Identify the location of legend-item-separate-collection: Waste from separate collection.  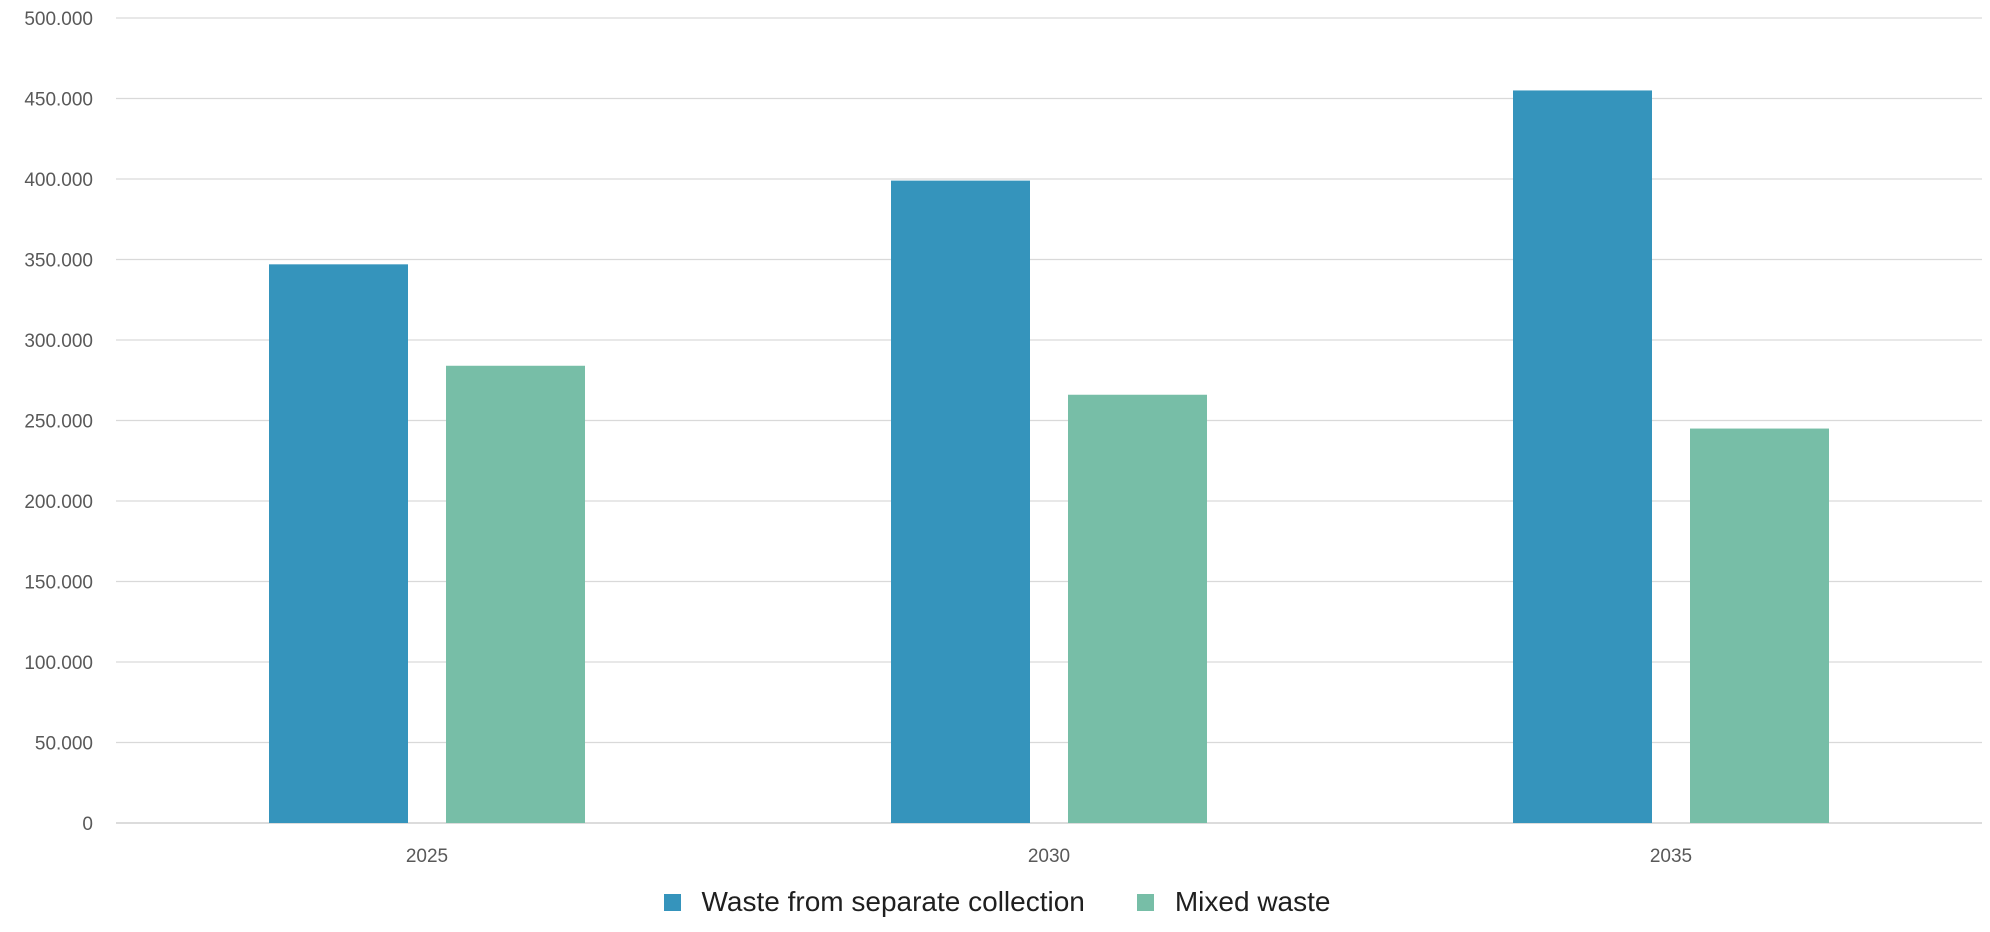
(874, 902).